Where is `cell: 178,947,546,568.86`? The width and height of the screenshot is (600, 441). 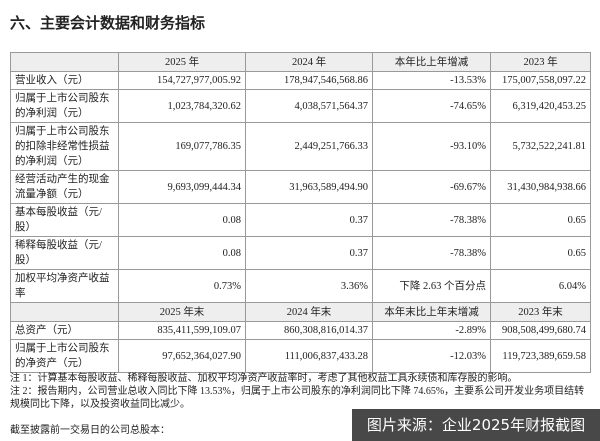 cell: 178,947,546,568.86 is located at coordinates (309, 80).